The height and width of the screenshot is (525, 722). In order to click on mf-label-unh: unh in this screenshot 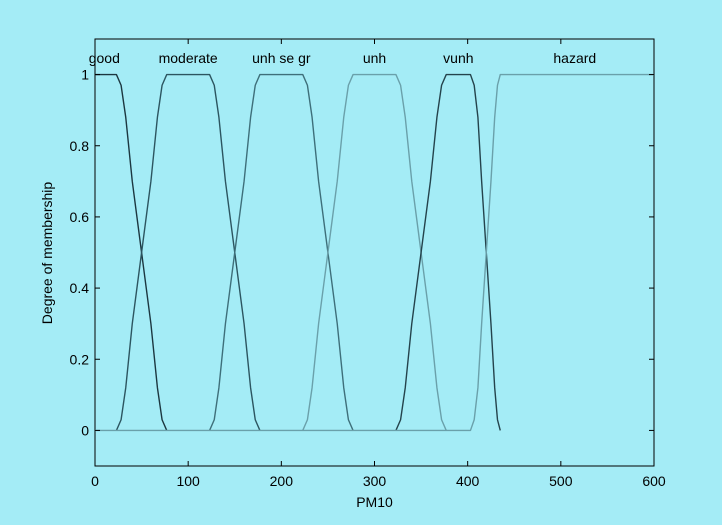, I will do `click(374, 58)`.